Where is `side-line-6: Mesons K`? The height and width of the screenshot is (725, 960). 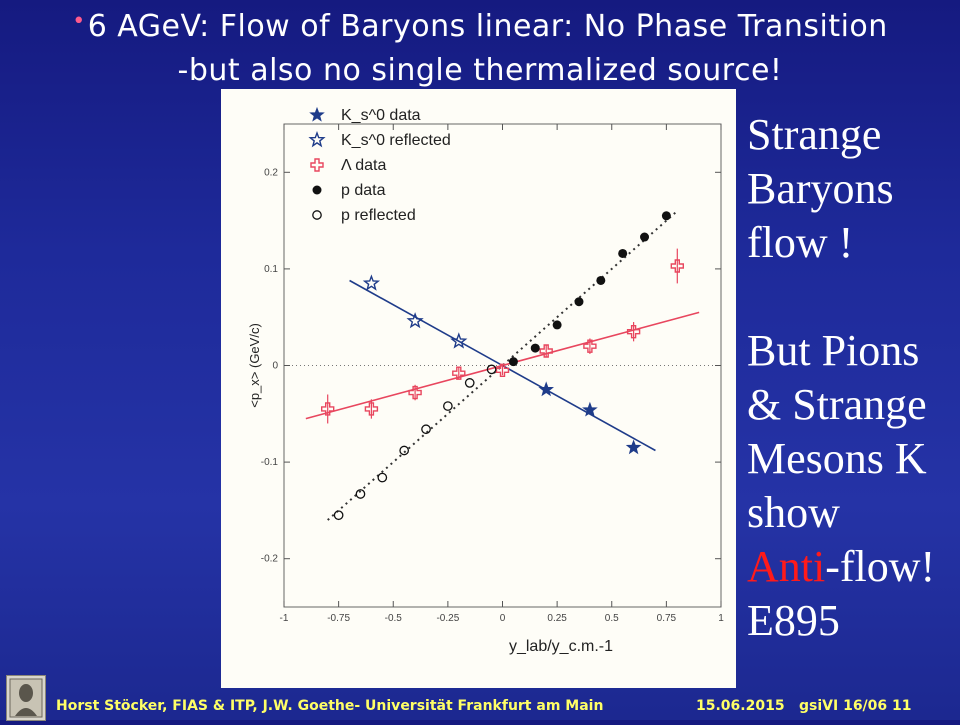
side-line-6: Mesons K is located at coordinates (837, 458).